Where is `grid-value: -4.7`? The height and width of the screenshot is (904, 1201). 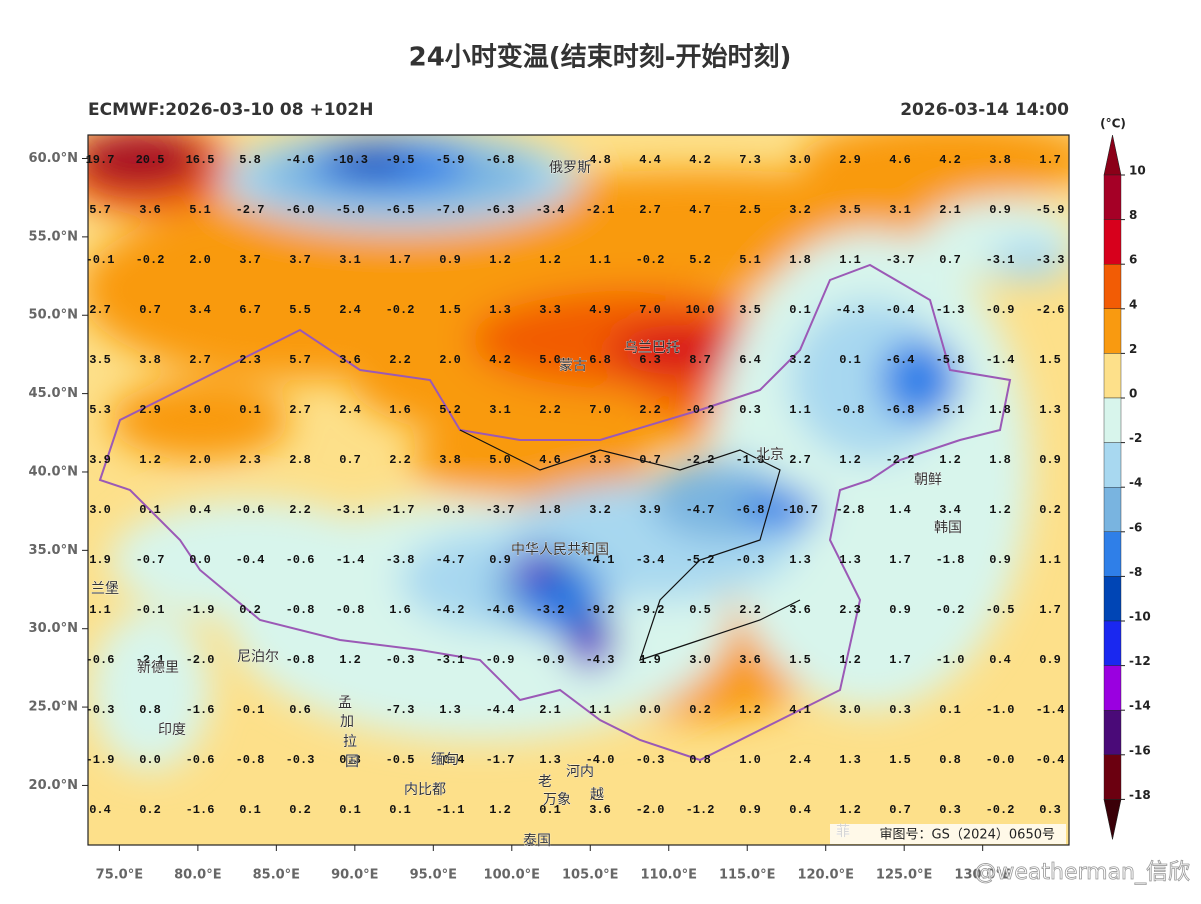 grid-value: -4.7 is located at coordinates (700, 510).